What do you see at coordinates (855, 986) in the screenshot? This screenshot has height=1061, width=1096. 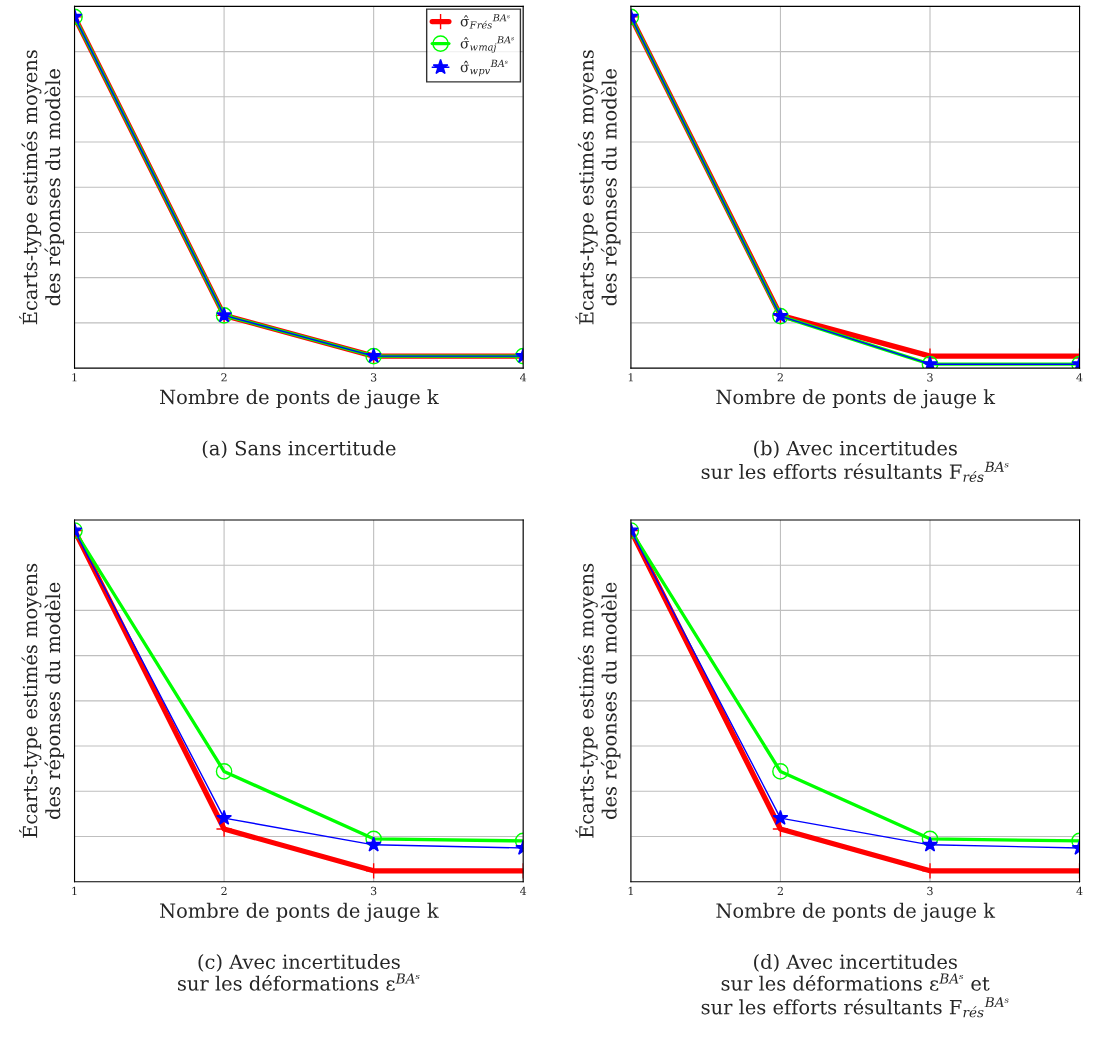 I see `text: (d) Avec incertitudes sur les déformations ε$^{BAˢ}$ et sur les efforts résultants F$_{rés}$$^{BAˢ}$` at bounding box center [855, 986].